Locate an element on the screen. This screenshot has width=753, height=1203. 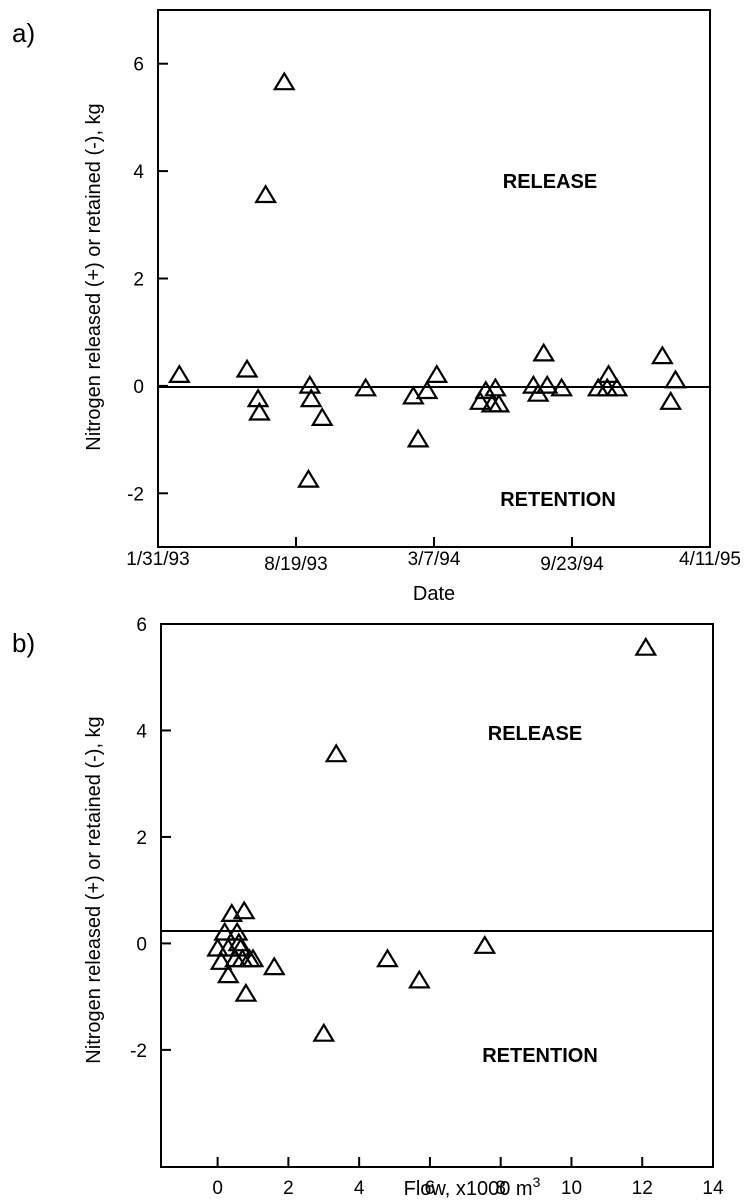
panel-a-y-tick-label: 0 is located at coordinates (138, 387).